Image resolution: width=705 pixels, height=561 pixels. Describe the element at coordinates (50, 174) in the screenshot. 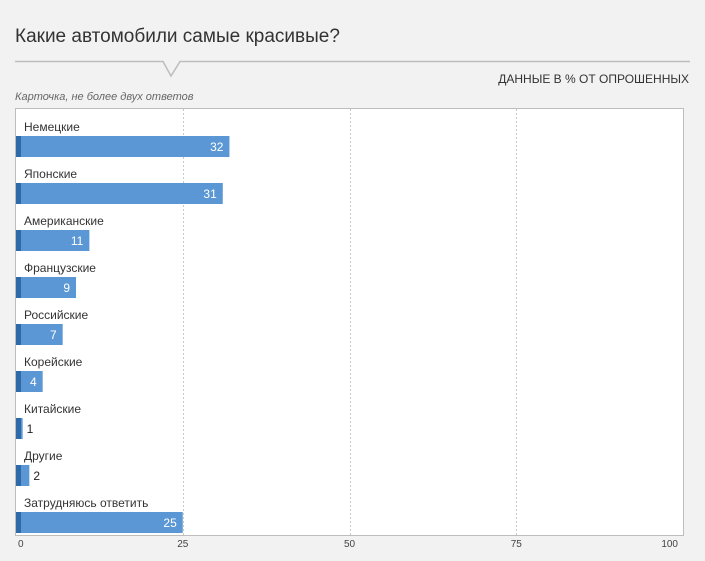

I see `category-label: Японские` at that location.